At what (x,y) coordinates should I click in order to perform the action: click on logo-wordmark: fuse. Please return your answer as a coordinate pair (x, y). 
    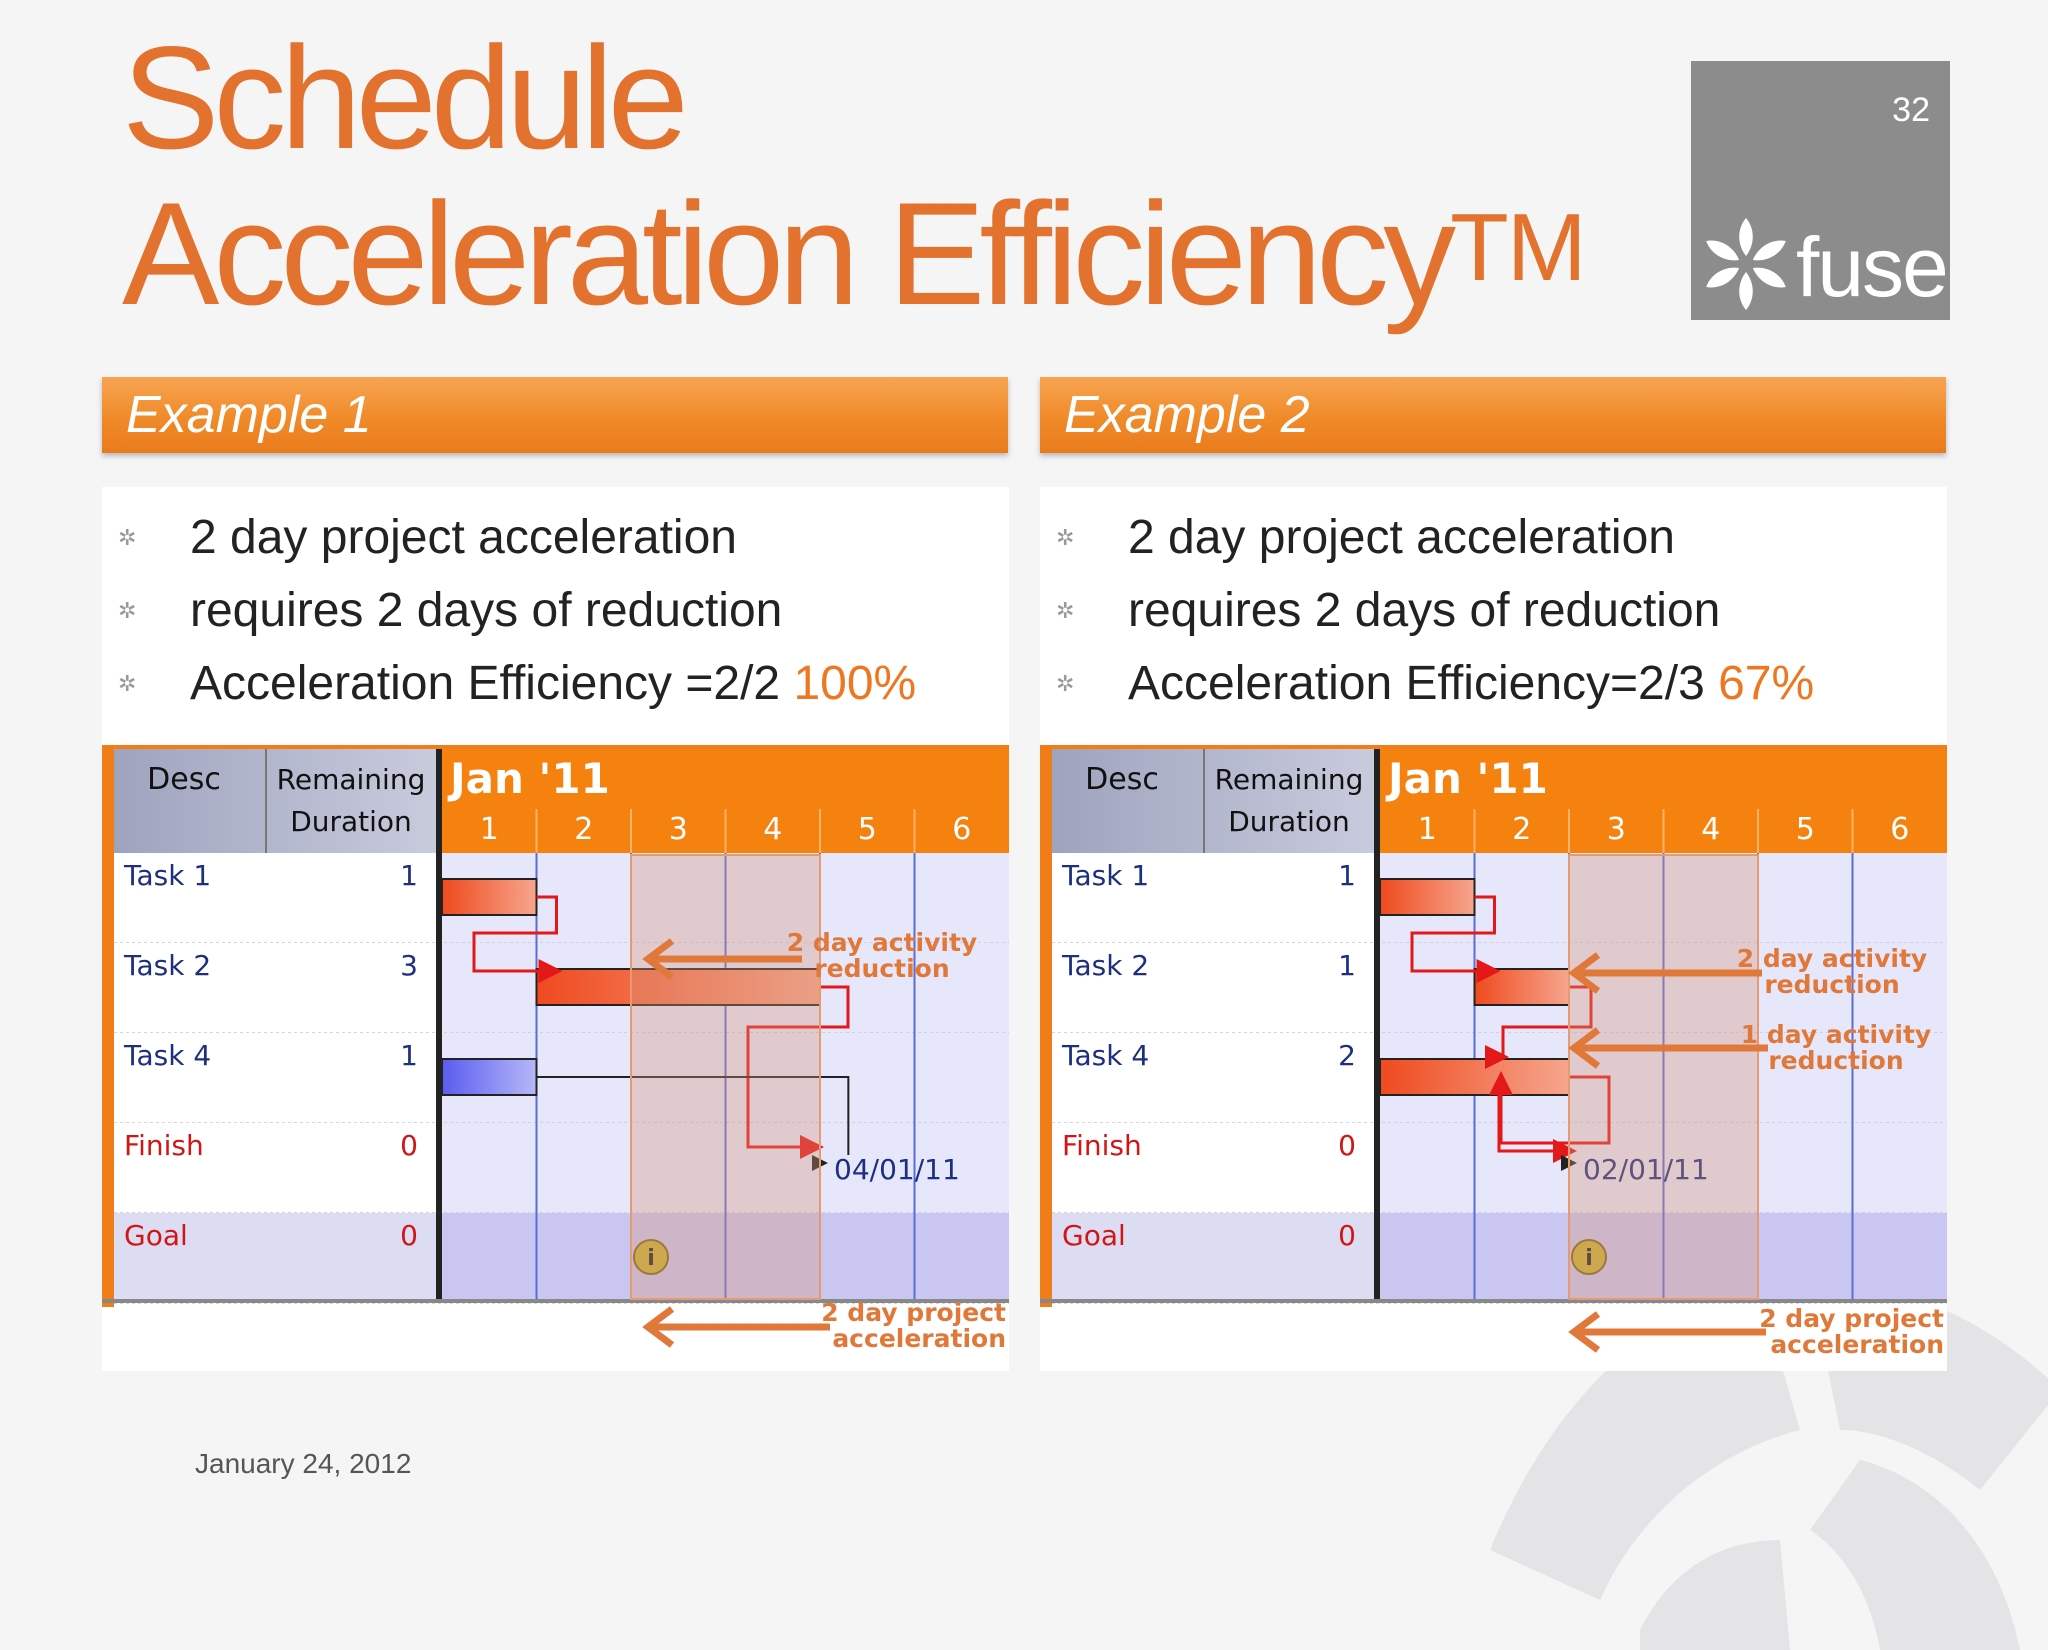
    Looking at the image, I should click on (1872, 267).